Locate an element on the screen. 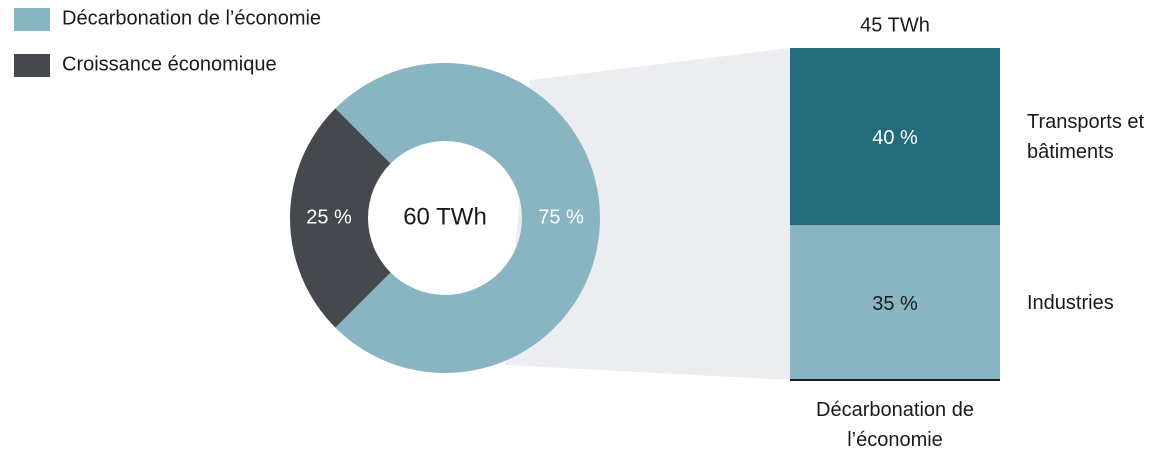  value-label: 35 % is located at coordinates (895, 304).